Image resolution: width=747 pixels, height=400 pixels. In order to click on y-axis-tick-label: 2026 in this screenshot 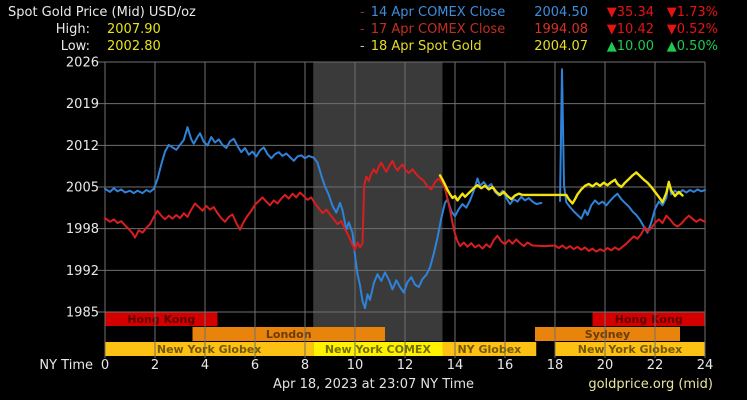, I will do `click(82, 63)`.